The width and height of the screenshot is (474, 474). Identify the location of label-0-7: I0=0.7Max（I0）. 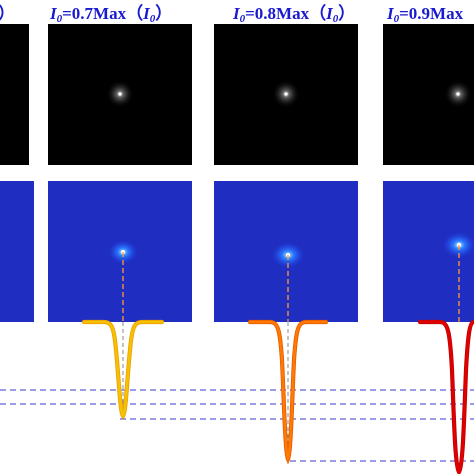
(111, 14).